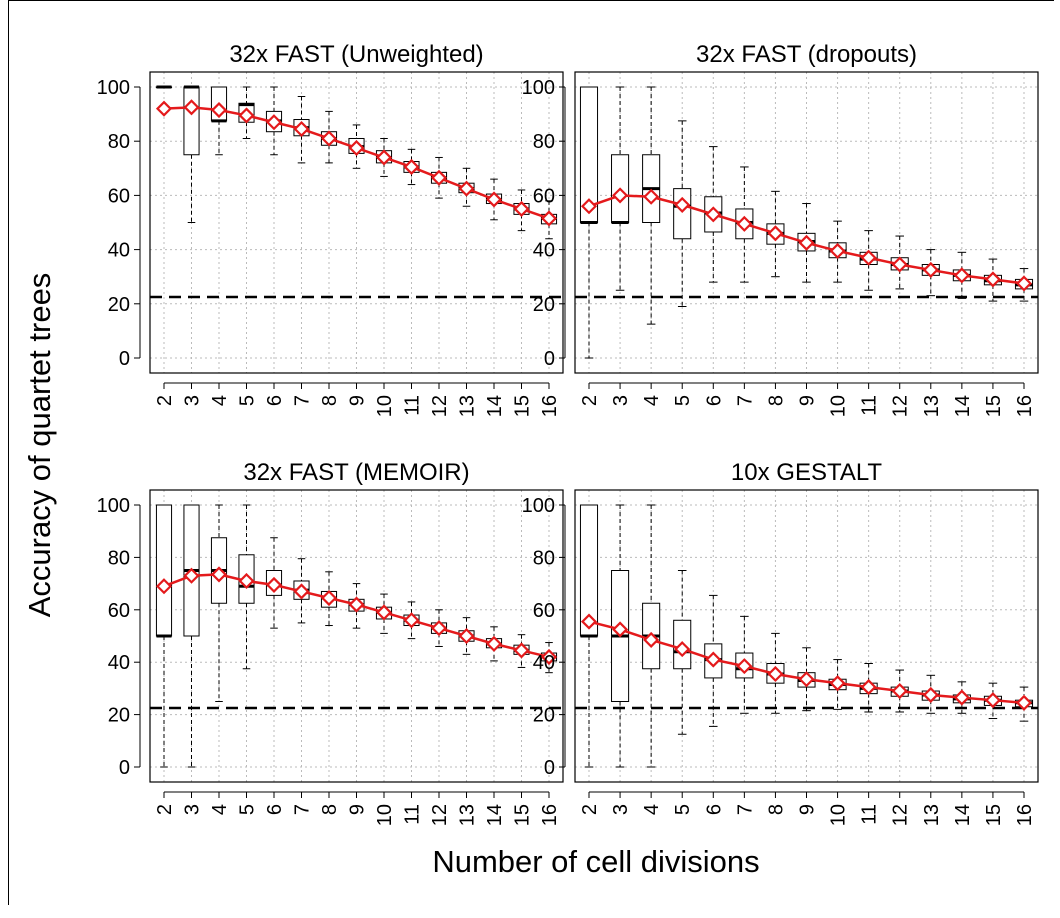  I want to click on figure-xlabel: Number of cell divisions, so click(595, 861).